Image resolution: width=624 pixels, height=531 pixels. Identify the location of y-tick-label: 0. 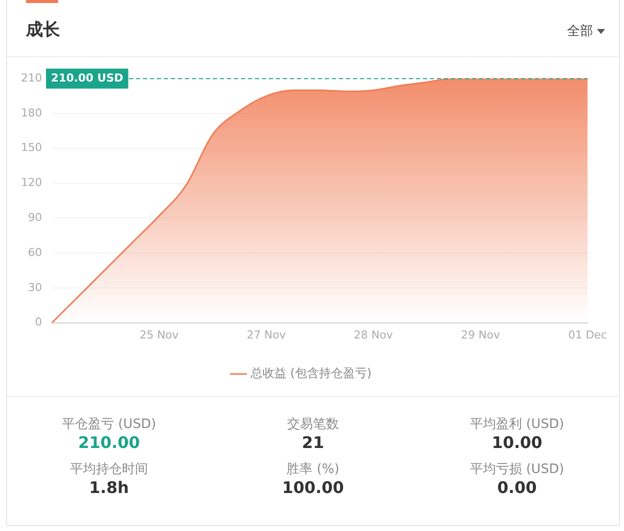
(38, 322).